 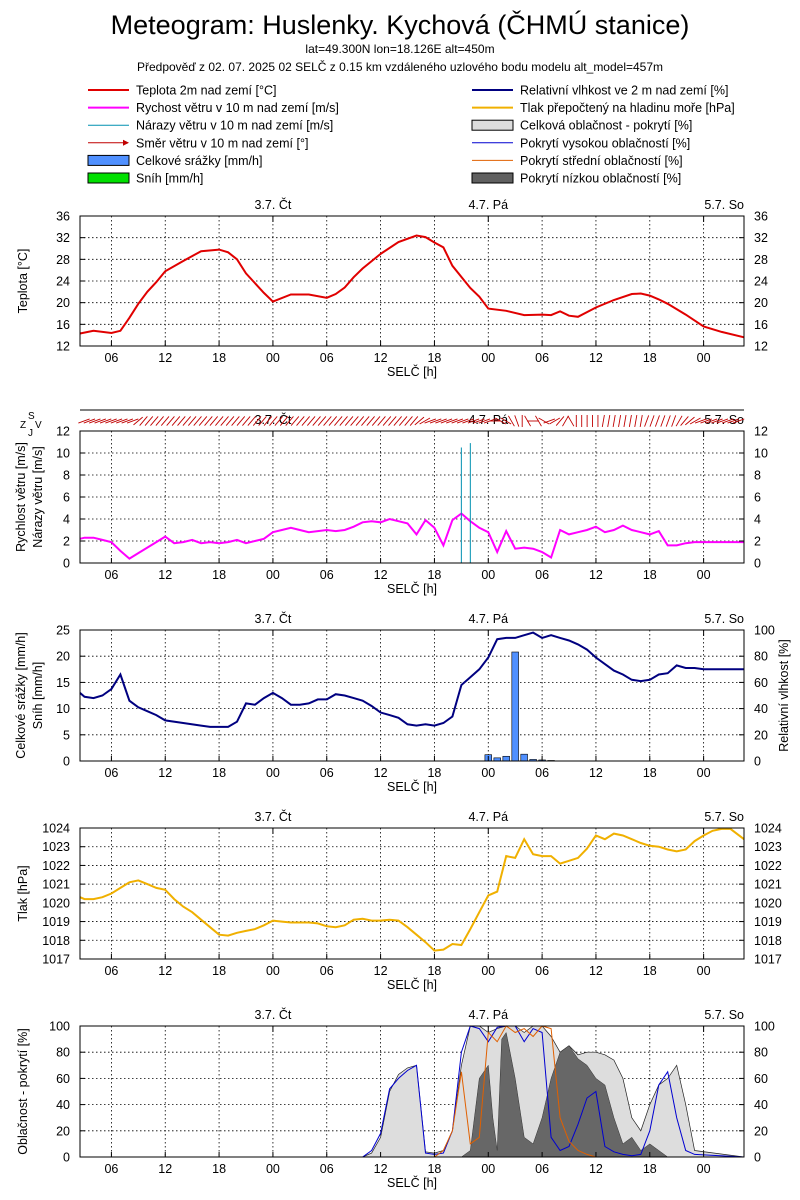 I want to click on low-cloud-area, so click(x=412, y=1094).